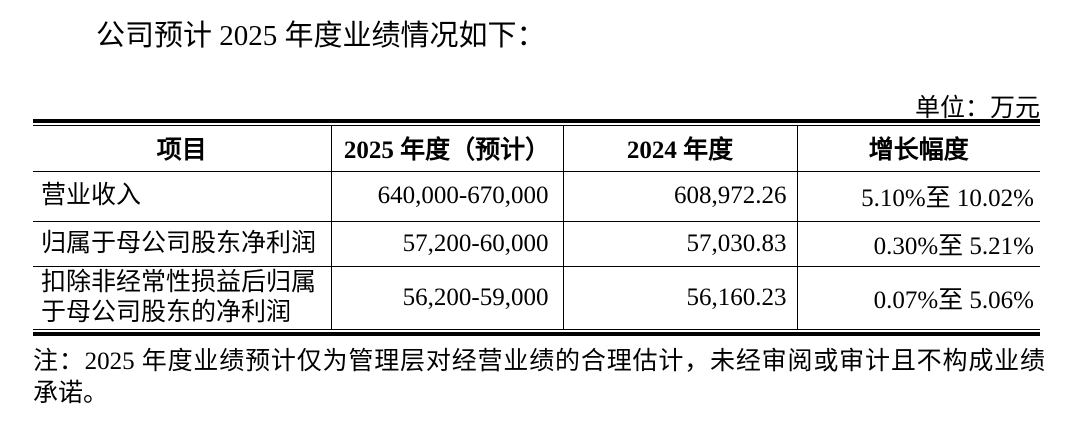 This screenshot has height=423, width=1080. I want to click on cell-2025-forecast: 56,200-59,000, so click(447, 297).